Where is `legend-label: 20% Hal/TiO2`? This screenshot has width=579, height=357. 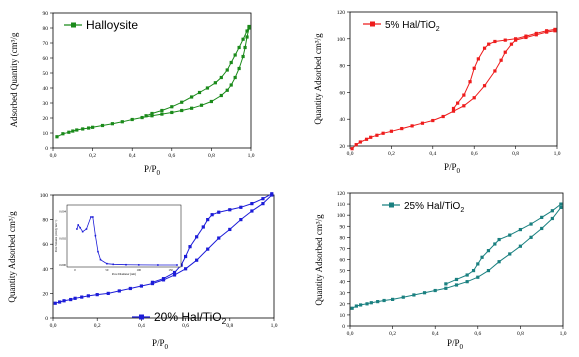 legend-label: 20% Hal/TiO2 is located at coordinates (190, 318).